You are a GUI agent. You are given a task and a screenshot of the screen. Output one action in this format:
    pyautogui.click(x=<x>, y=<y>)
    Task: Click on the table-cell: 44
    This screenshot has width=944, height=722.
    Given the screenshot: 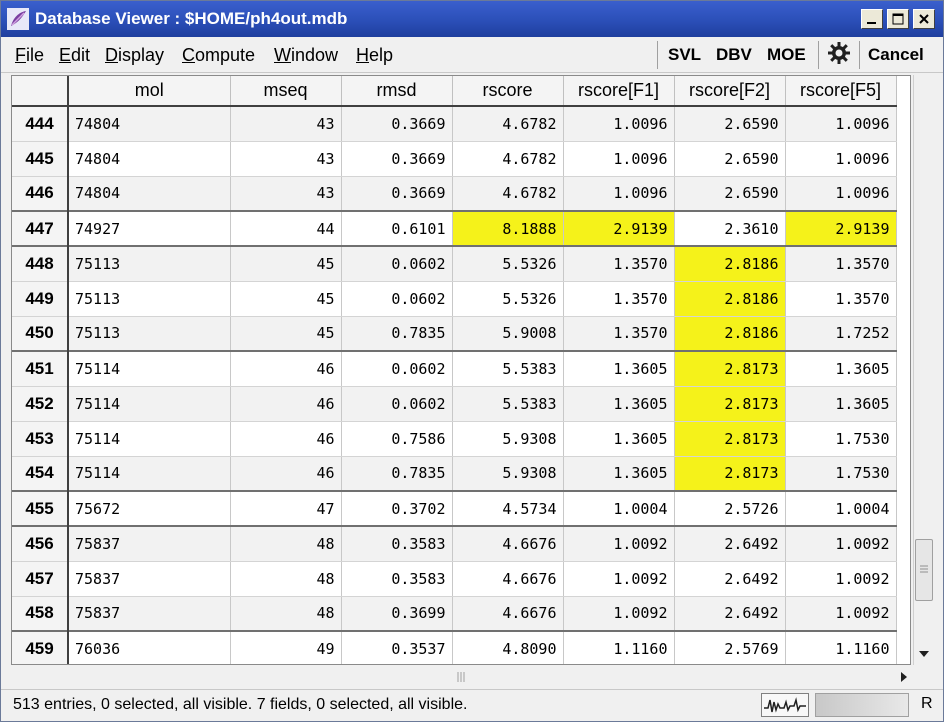 What is the action you would take?
    pyautogui.click(x=286, y=228)
    